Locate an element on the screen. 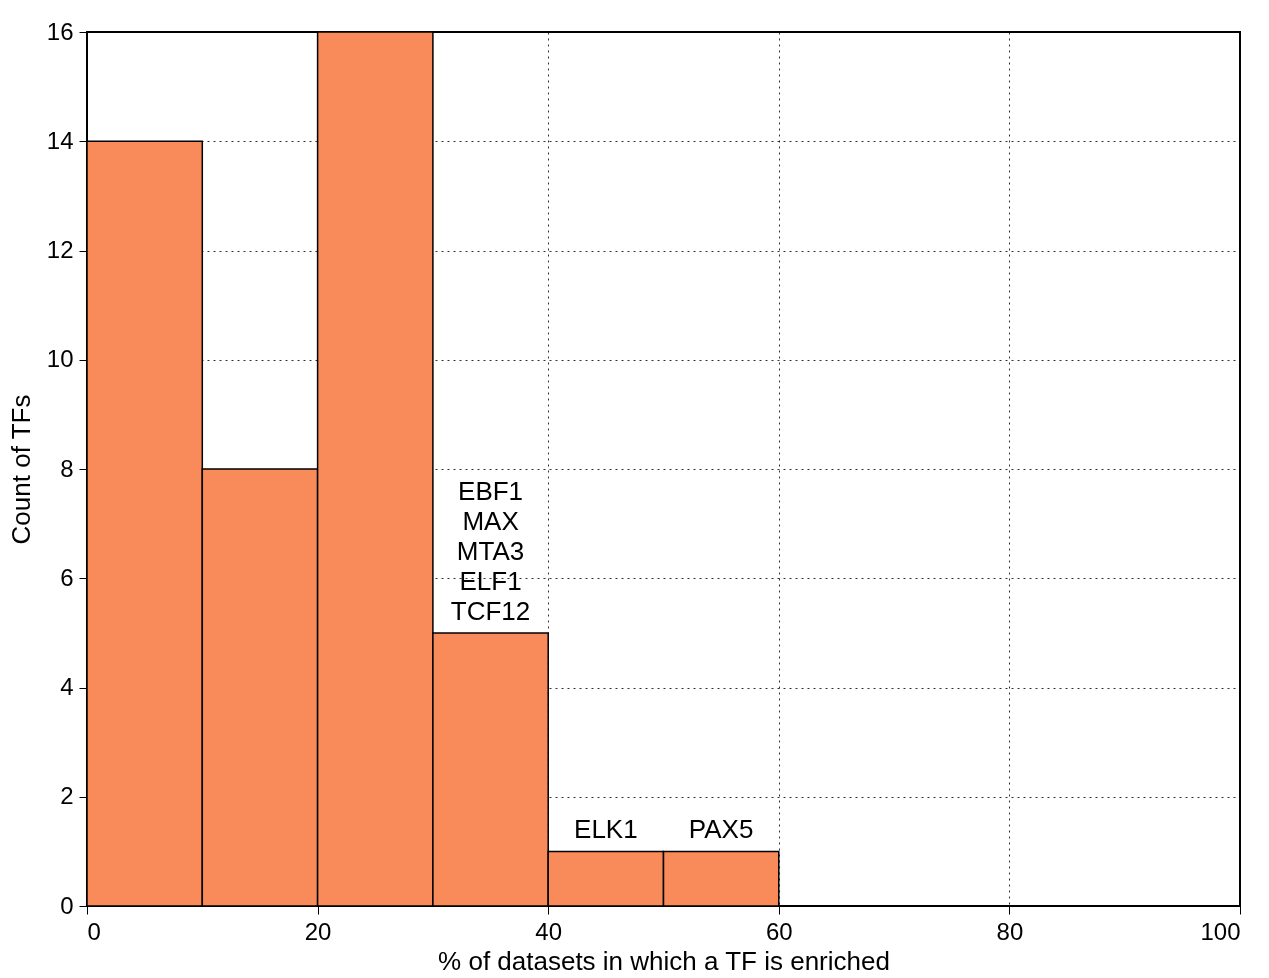 The width and height of the screenshot is (1269, 978). y-axis-title: Count of TFs is located at coordinates (20, 469).